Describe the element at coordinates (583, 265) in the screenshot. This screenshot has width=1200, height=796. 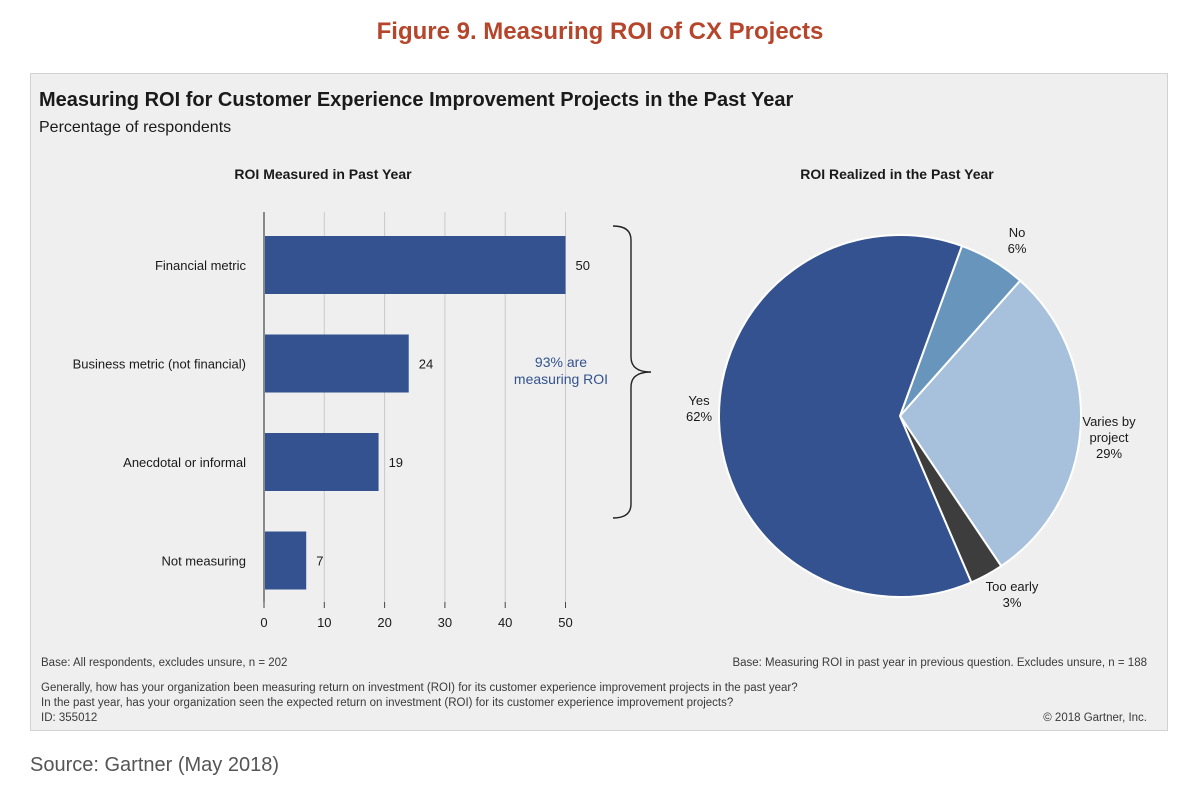
I see `data-label: 50` at that location.